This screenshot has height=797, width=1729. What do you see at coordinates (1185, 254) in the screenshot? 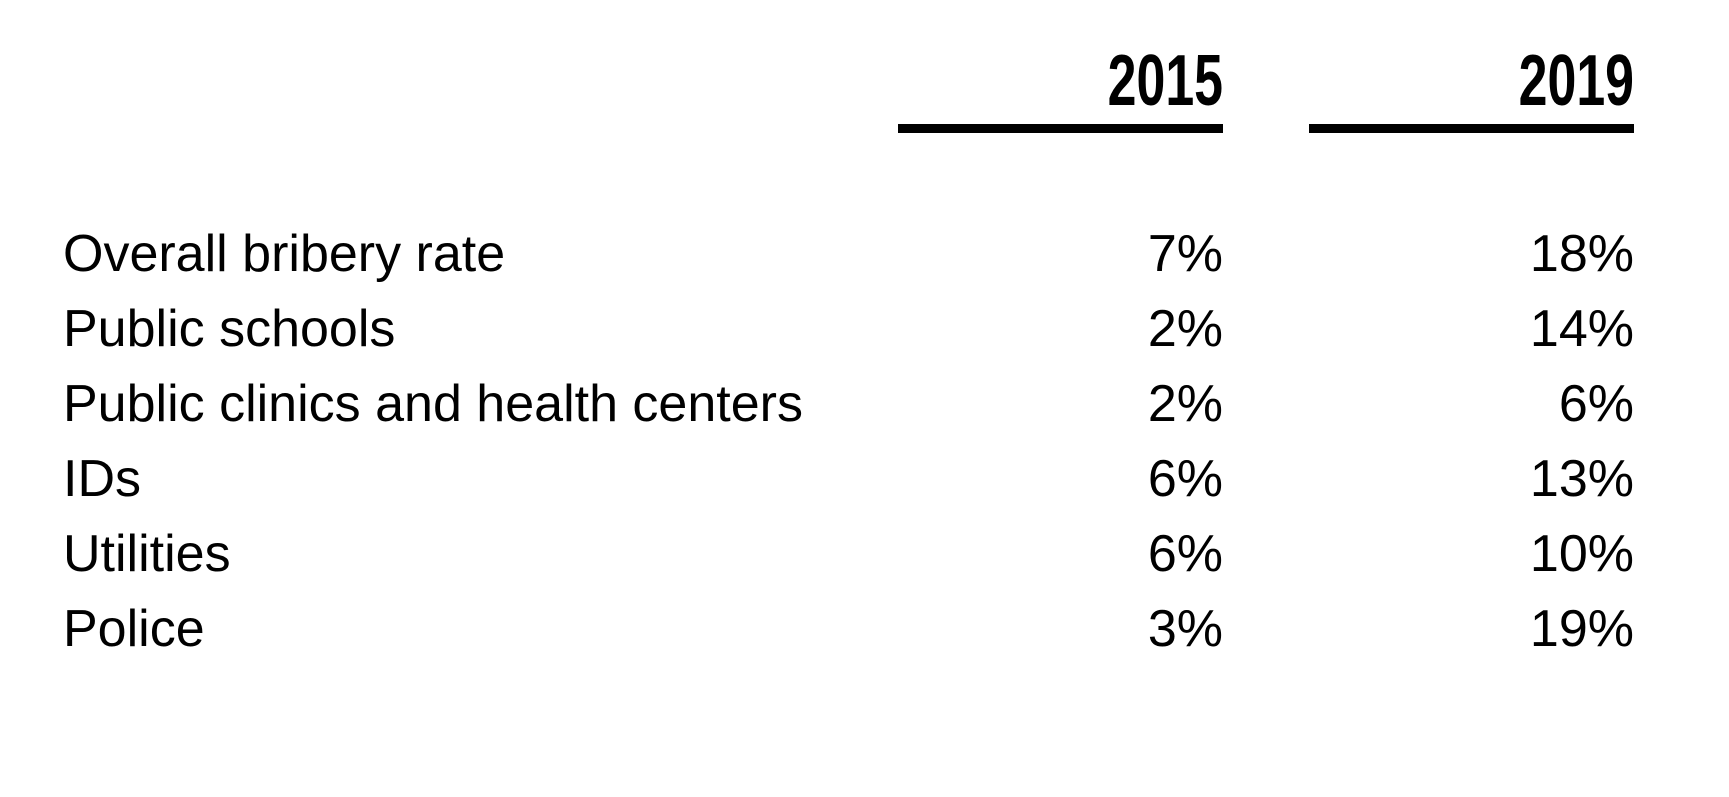
I see `value-2015: 7%` at bounding box center [1185, 254].